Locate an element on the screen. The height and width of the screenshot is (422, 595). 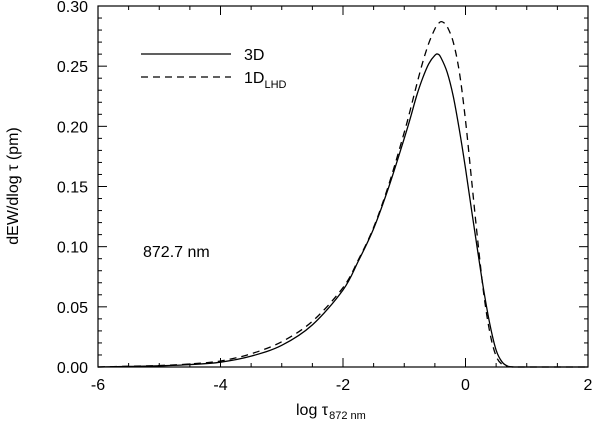
y-tick-label: 0.10 is located at coordinates (72, 248).